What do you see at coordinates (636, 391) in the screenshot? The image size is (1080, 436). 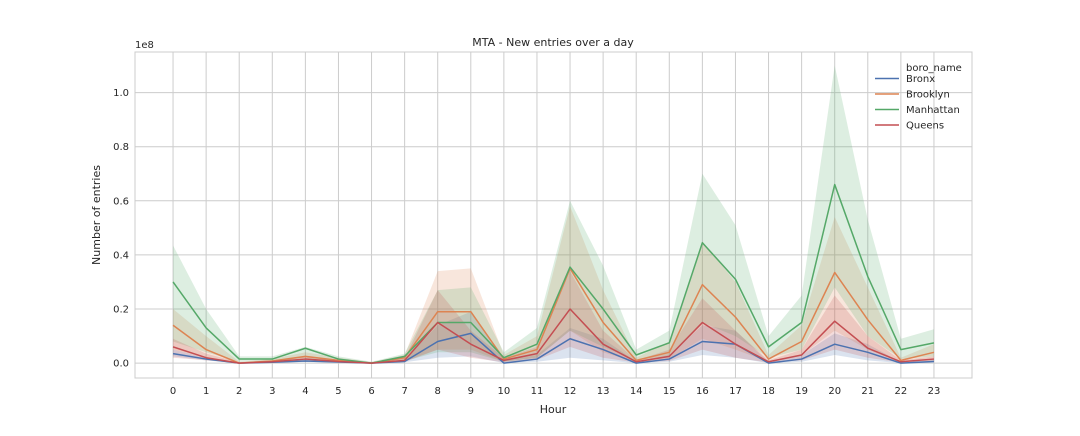 I see `x-tick-label: 14` at bounding box center [636, 391].